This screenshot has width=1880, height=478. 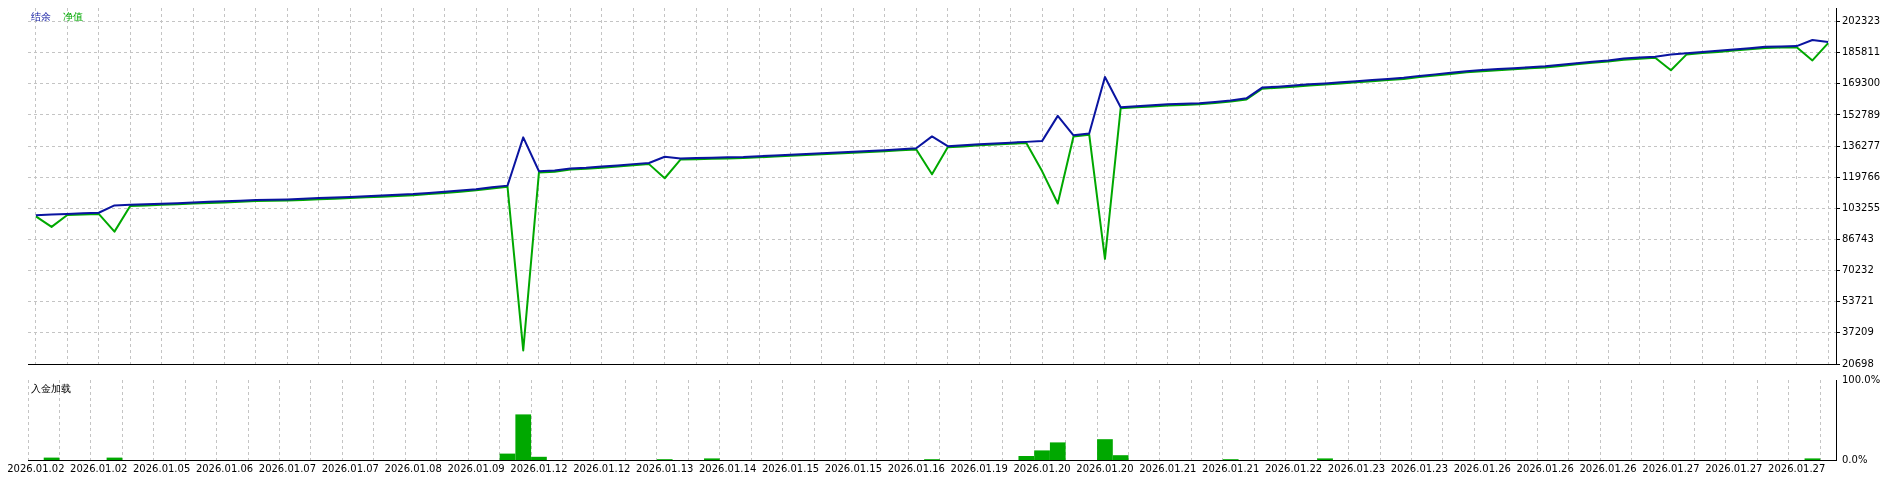 What do you see at coordinates (1293, 468) in the screenshot?
I see `x-tick-label: 2026.01.22` at bounding box center [1293, 468].